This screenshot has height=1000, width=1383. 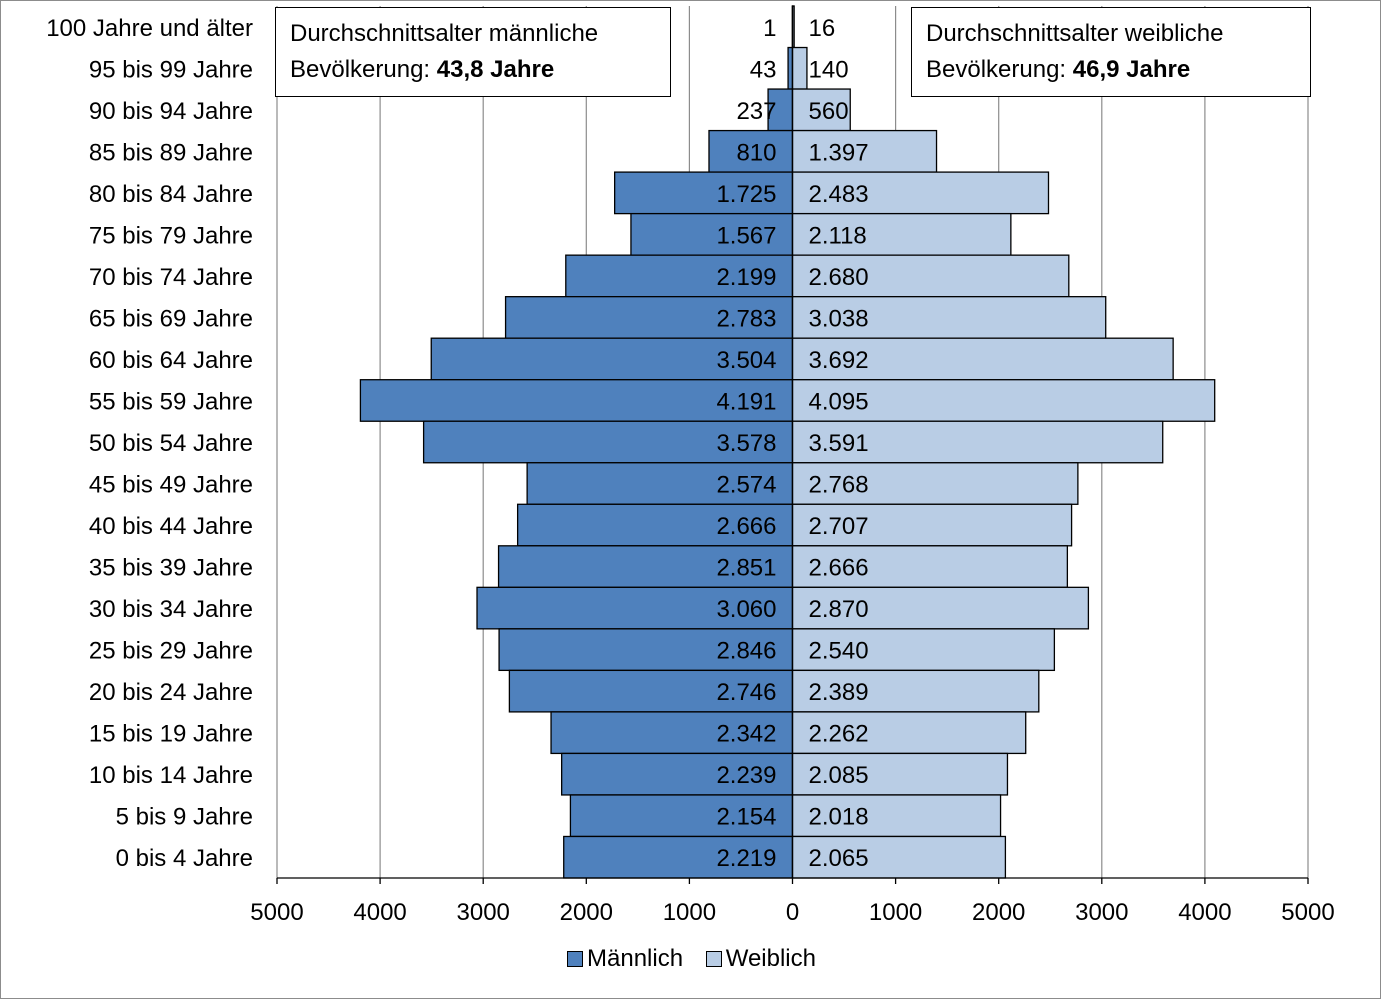 What do you see at coordinates (746, 775) in the screenshot?
I see `data-label-male: 2.239` at bounding box center [746, 775].